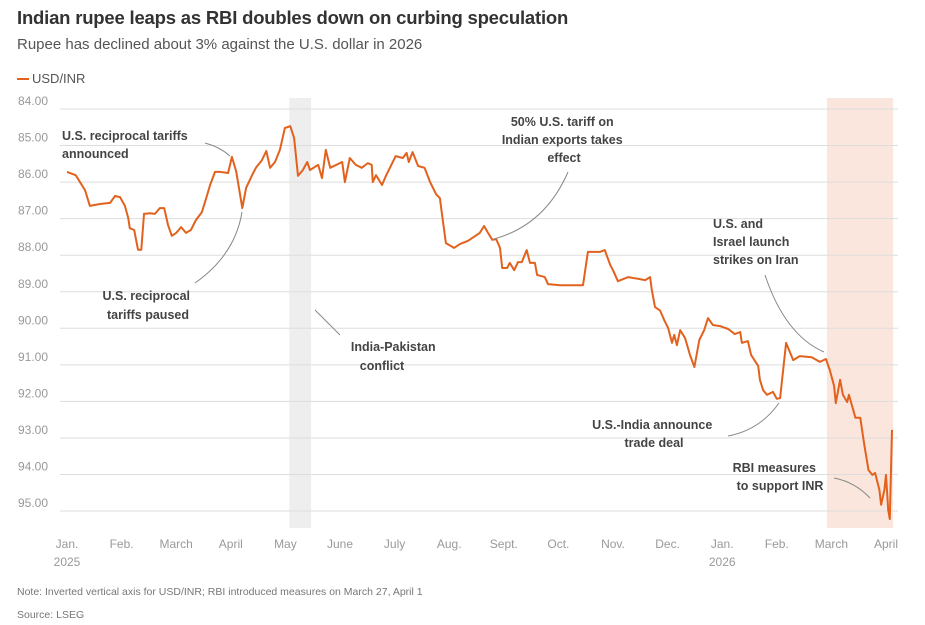  Describe the element at coordinates (33, 174) in the screenshot. I see `y-tick-label: 86.00` at that location.